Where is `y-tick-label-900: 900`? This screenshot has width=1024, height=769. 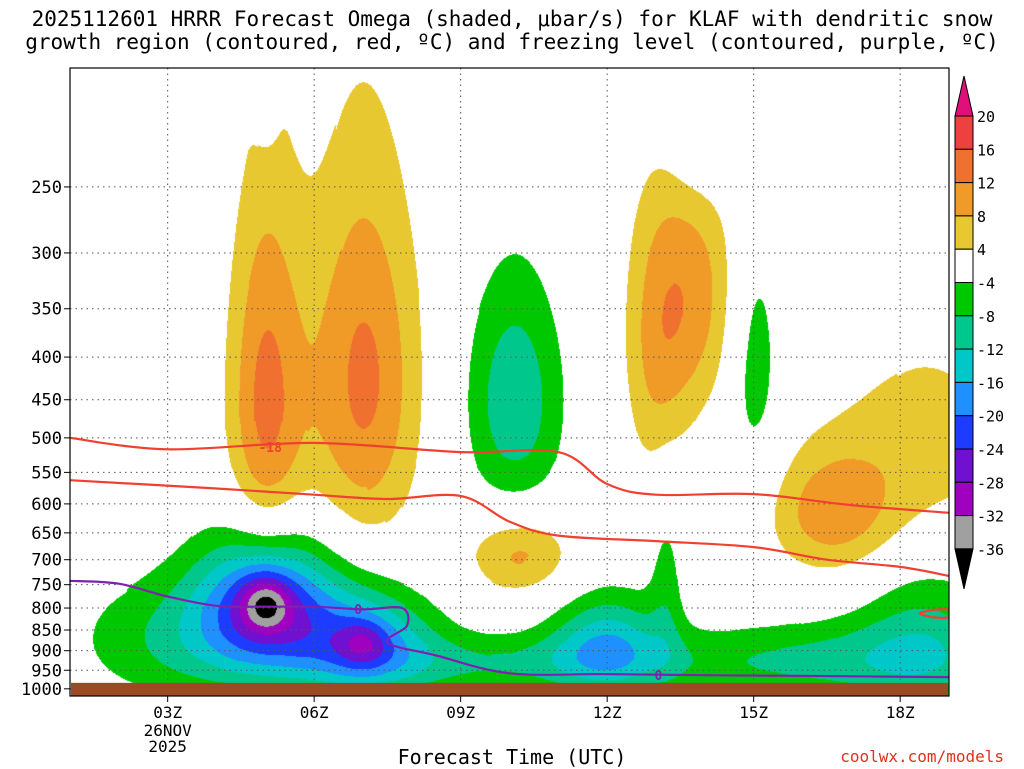
y-tick-label-900: 900 is located at coordinates (46, 652).